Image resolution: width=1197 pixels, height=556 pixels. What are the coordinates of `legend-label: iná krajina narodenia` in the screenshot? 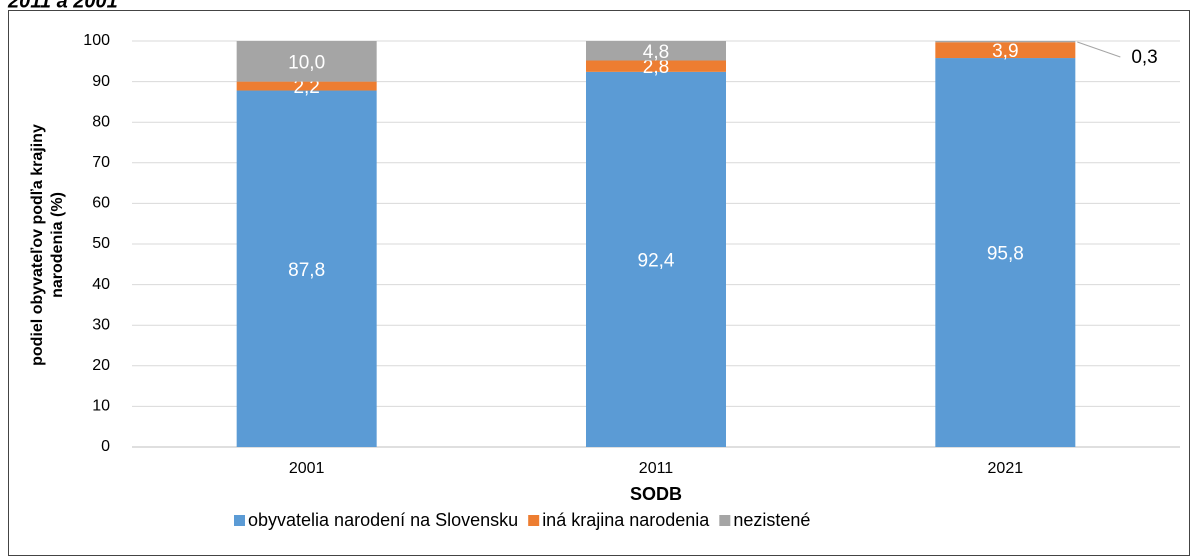 It's located at (626, 520).